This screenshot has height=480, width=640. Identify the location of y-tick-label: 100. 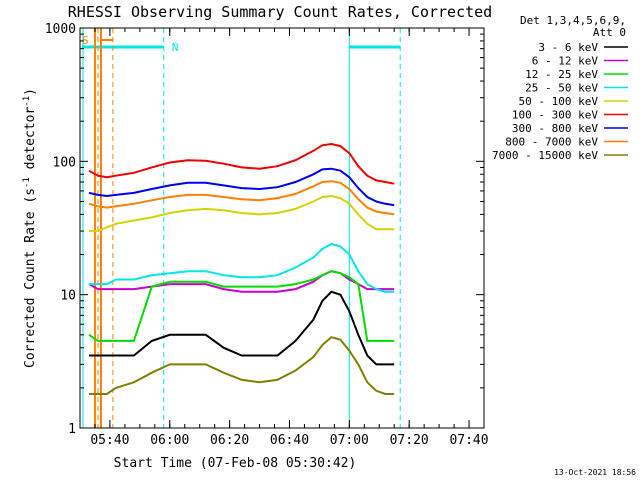
(64, 162).